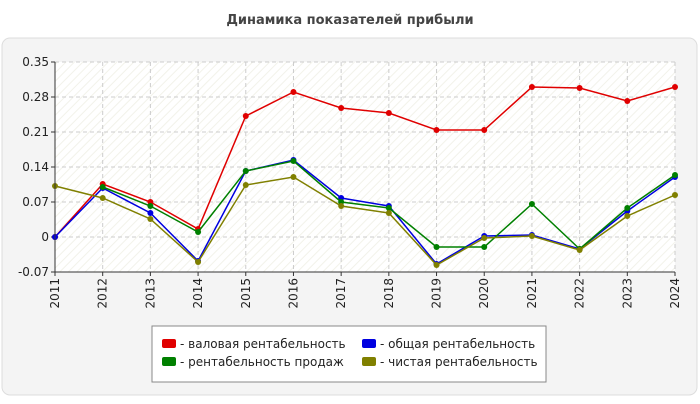 This screenshot has width=700, height=404. I want to click on x-tick-label: 2012, so click(103, 293).